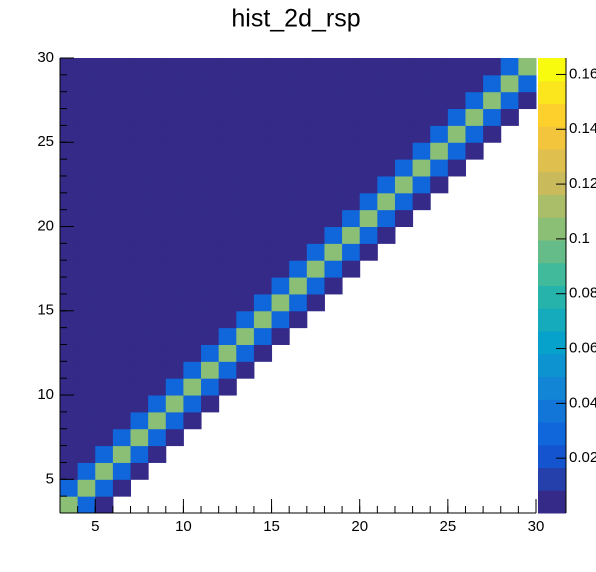 The height and width of the screenshot is (572, 596). What do you see at coordinates (582, 73) in the screenshot?
I see `z-tick-label: 0.16` at bounding box center [582, 73].